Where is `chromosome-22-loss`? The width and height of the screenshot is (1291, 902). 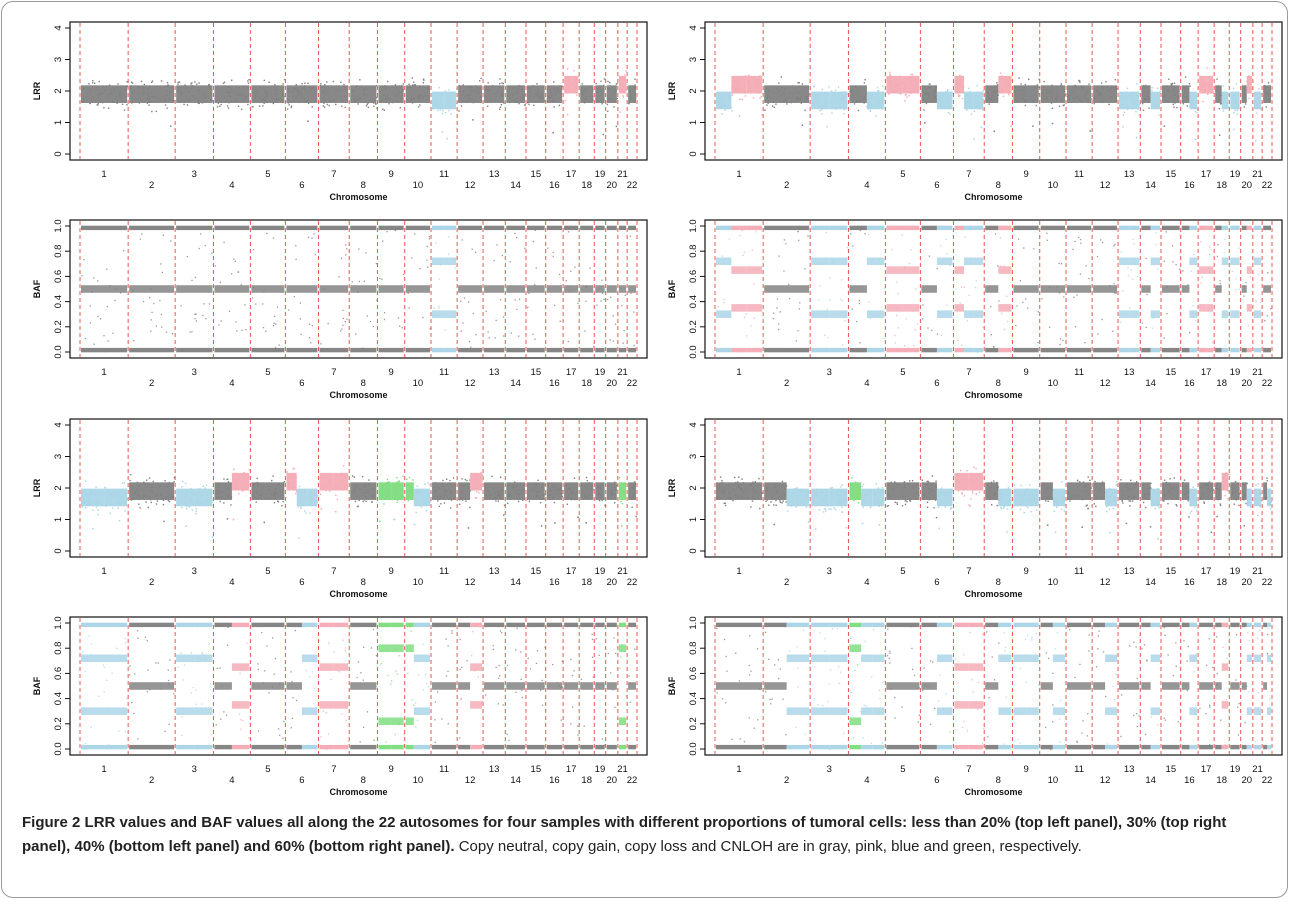
chromosome-22-loss is located at coordinates (1269, 499).